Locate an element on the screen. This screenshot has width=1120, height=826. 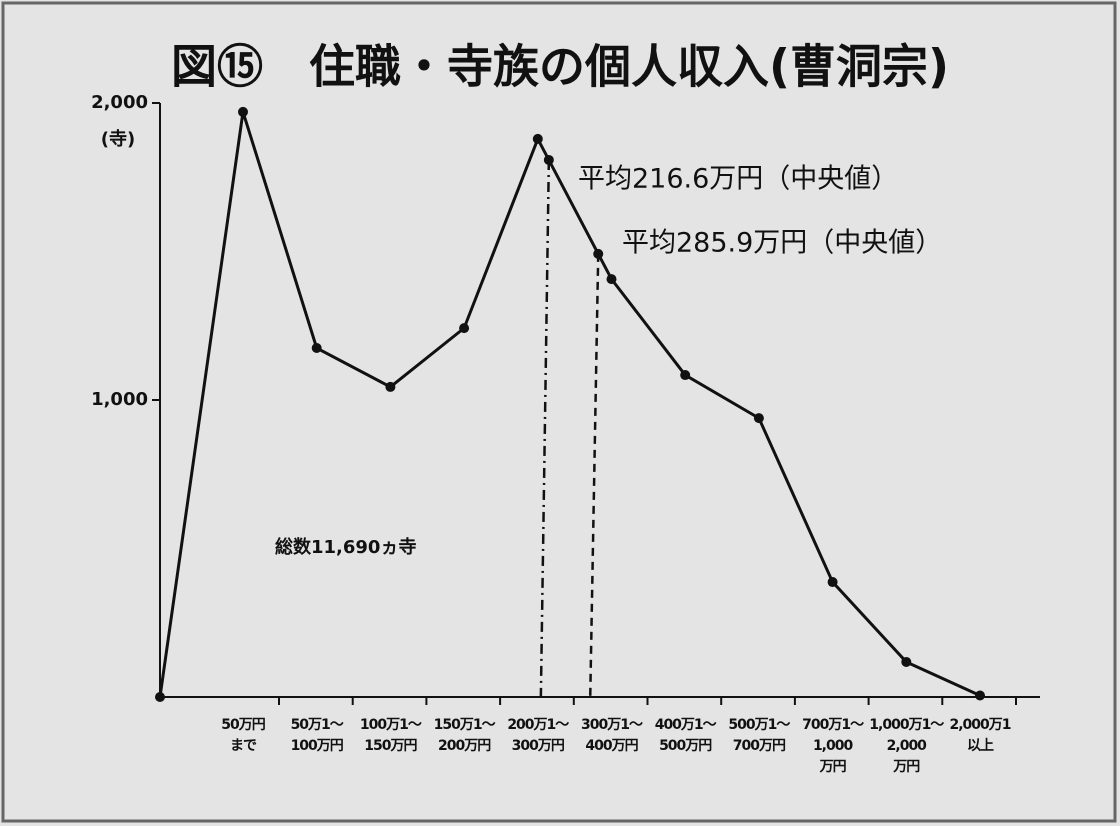
y-tick-label: 1,000 is located at coordinates (119, 399).